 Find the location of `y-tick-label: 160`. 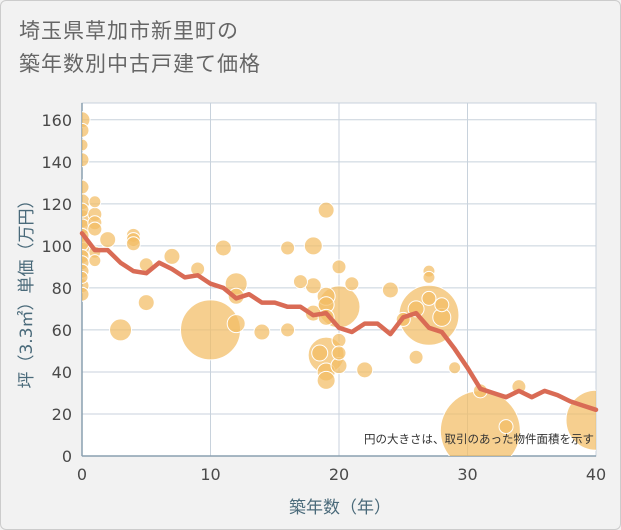

y-tick-label: 160 is located at coordinates (56, 120).